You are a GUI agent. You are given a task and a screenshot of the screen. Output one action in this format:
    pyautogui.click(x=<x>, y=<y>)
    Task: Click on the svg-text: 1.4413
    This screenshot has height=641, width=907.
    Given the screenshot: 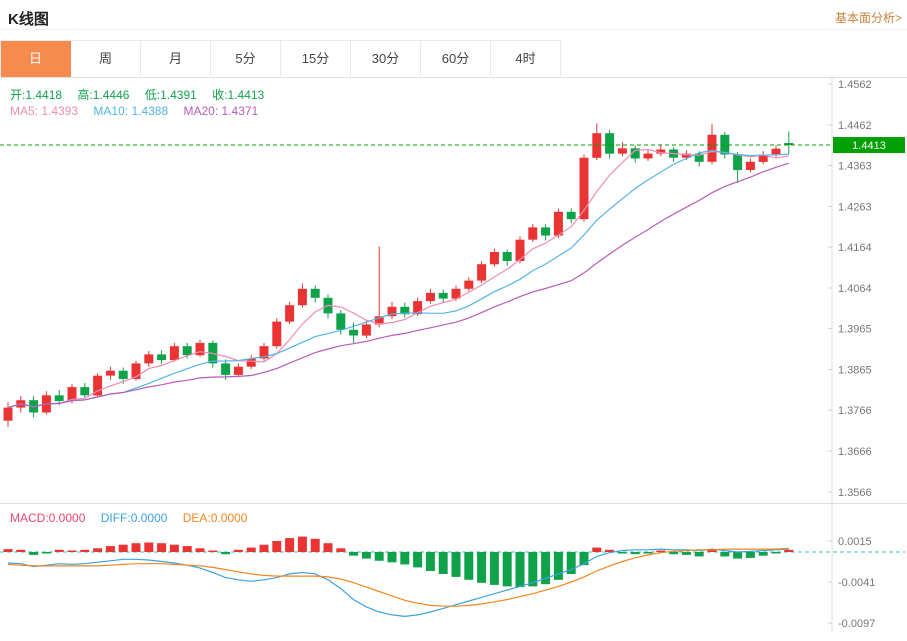 What is the action you would take?
    pyautogui.click(x=869, y=146)
    